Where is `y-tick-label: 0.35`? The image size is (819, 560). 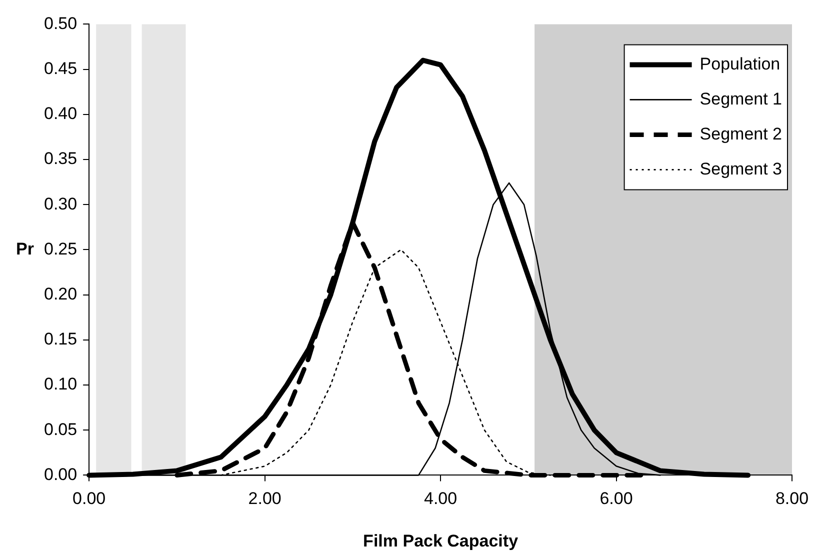
y-tick-label: 0.35 is located at coordinates (61, 158).